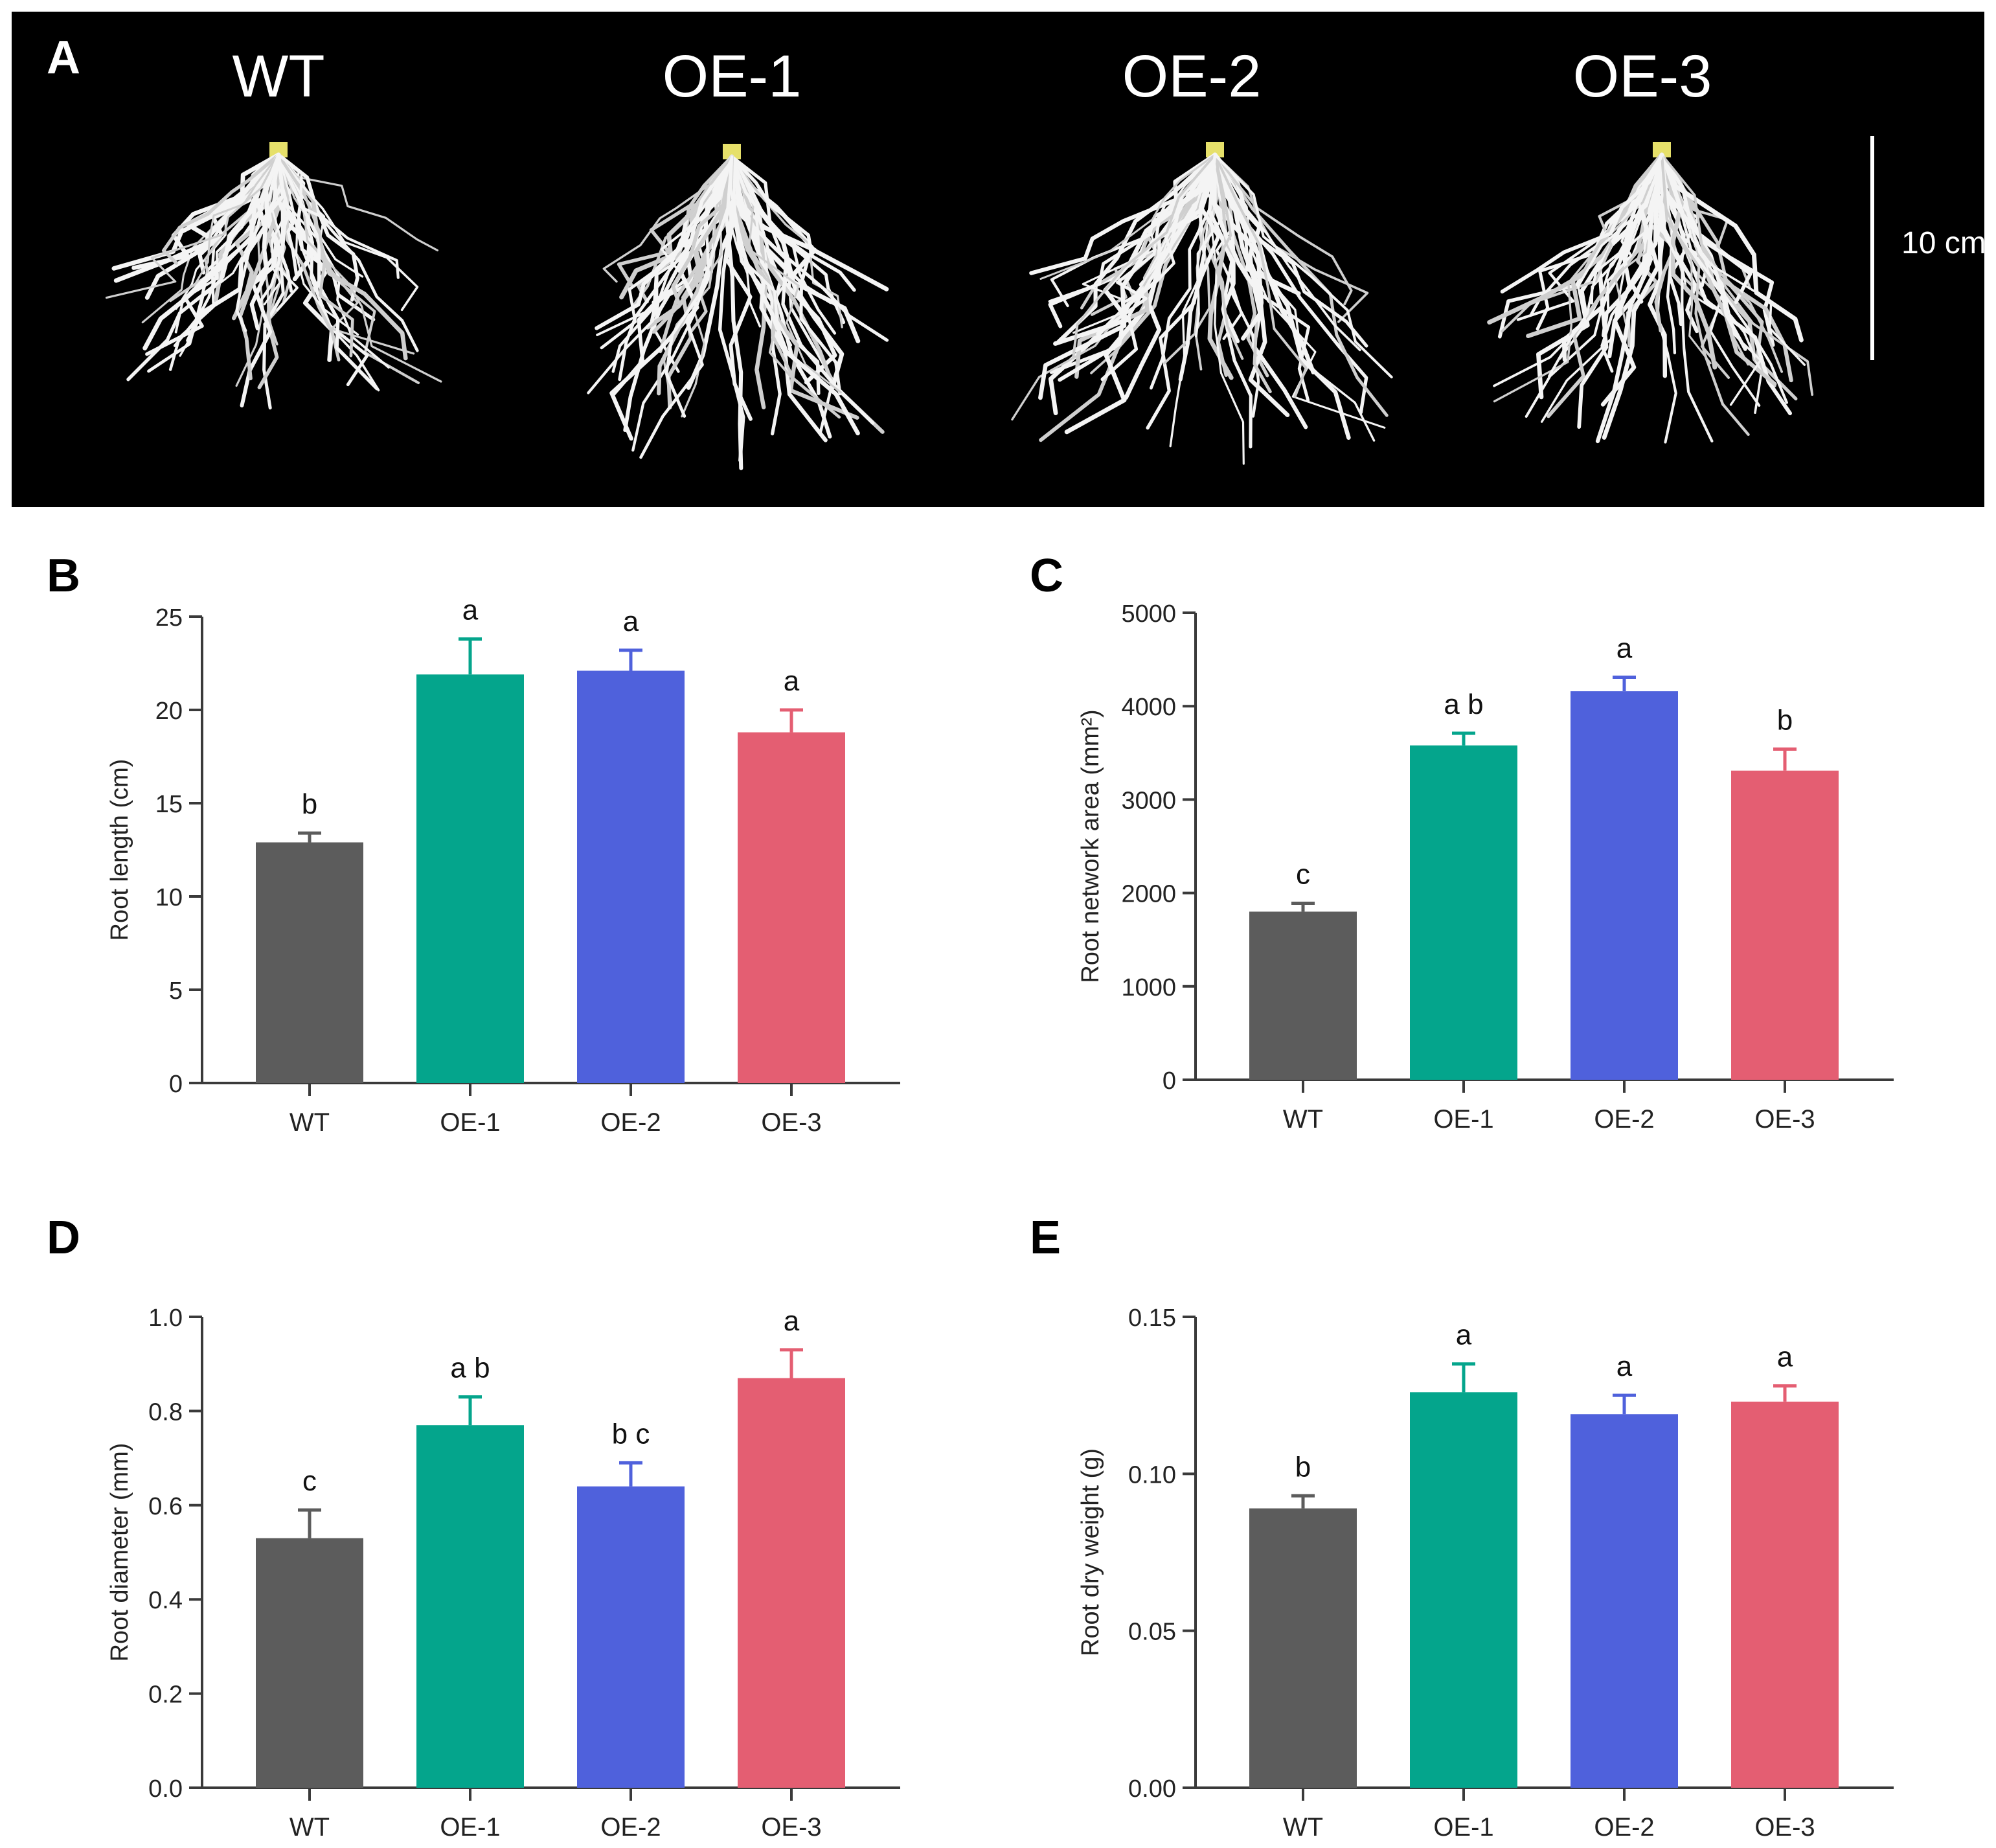  Describe the element at coordinates (1784, 1119) in the screenshot. I see `x-tick-label-c-oe-3: OE-3` at that location.